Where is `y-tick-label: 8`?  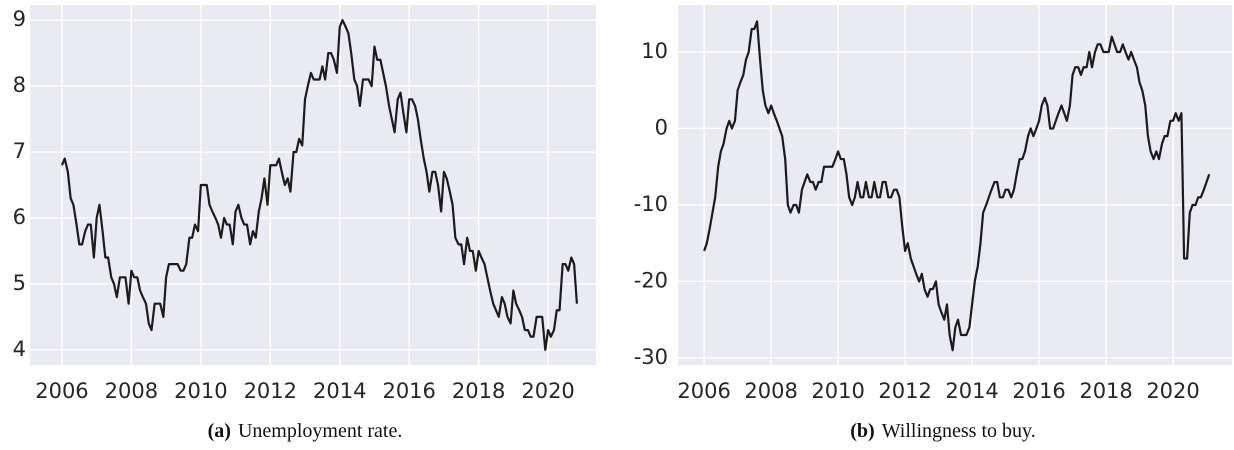 y-tick-label: 8 is located at coordinates (19, 85).